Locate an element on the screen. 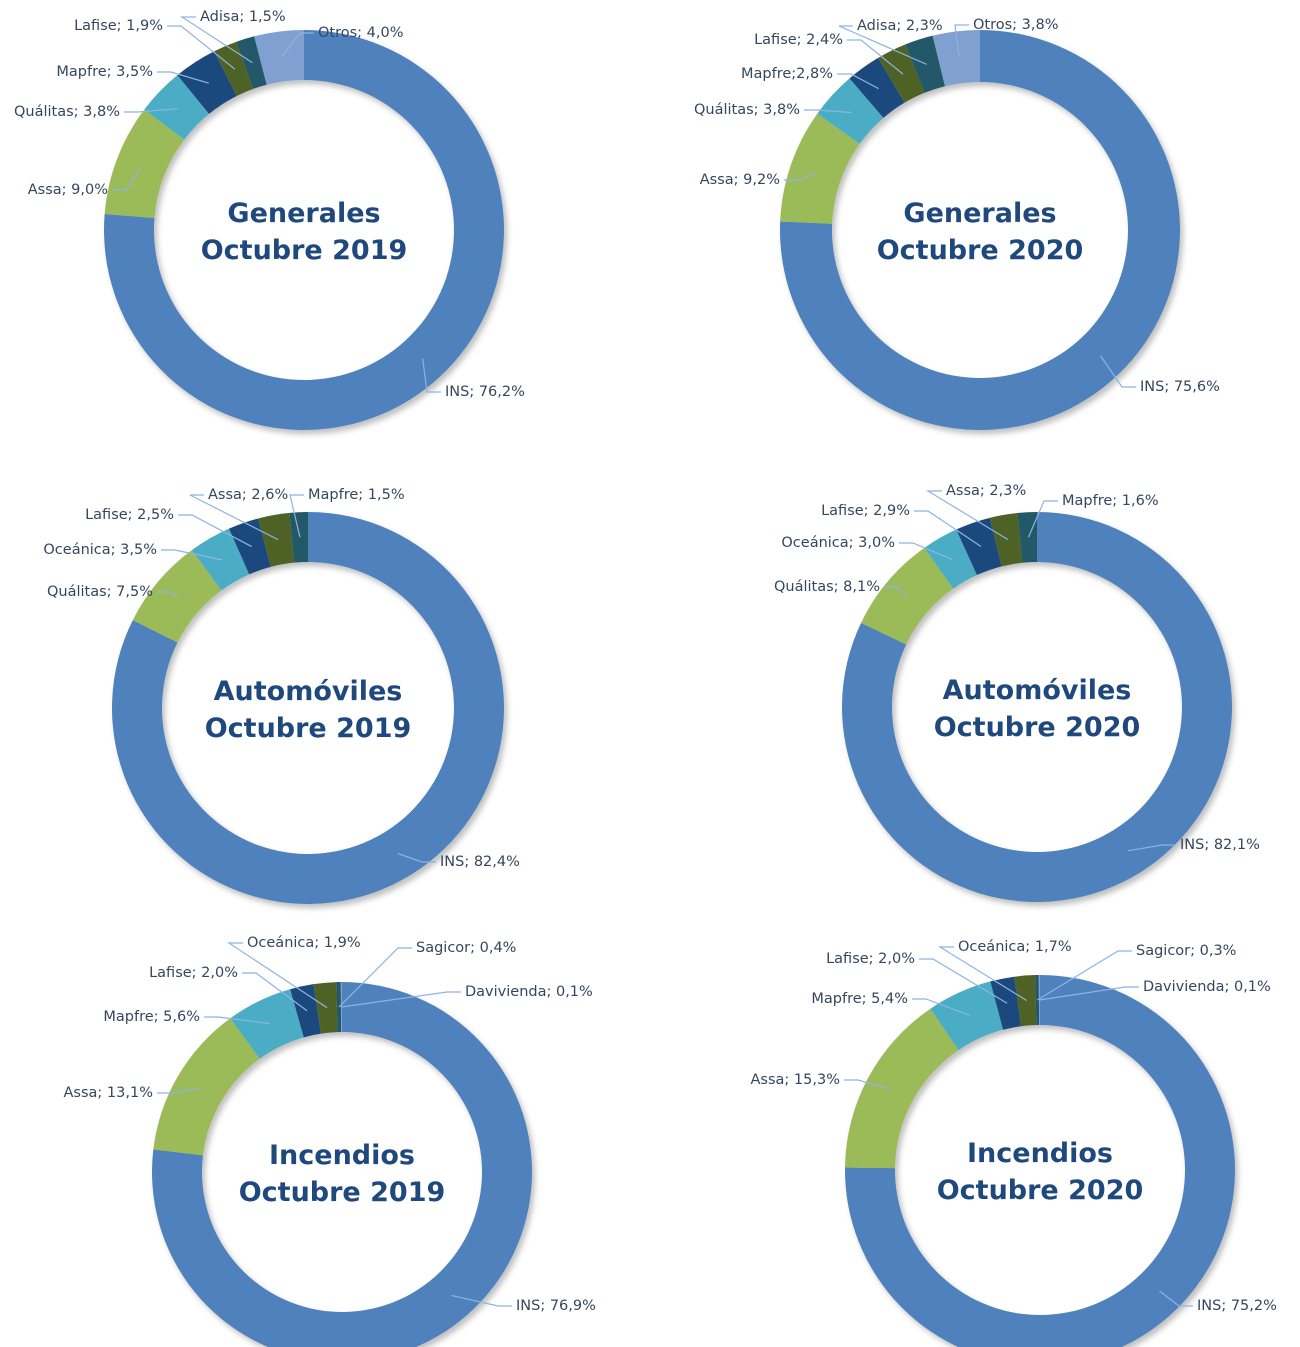 The image size is (1300, 1347). data-label: INS; 76,2% is located at coordinates (485, 392).